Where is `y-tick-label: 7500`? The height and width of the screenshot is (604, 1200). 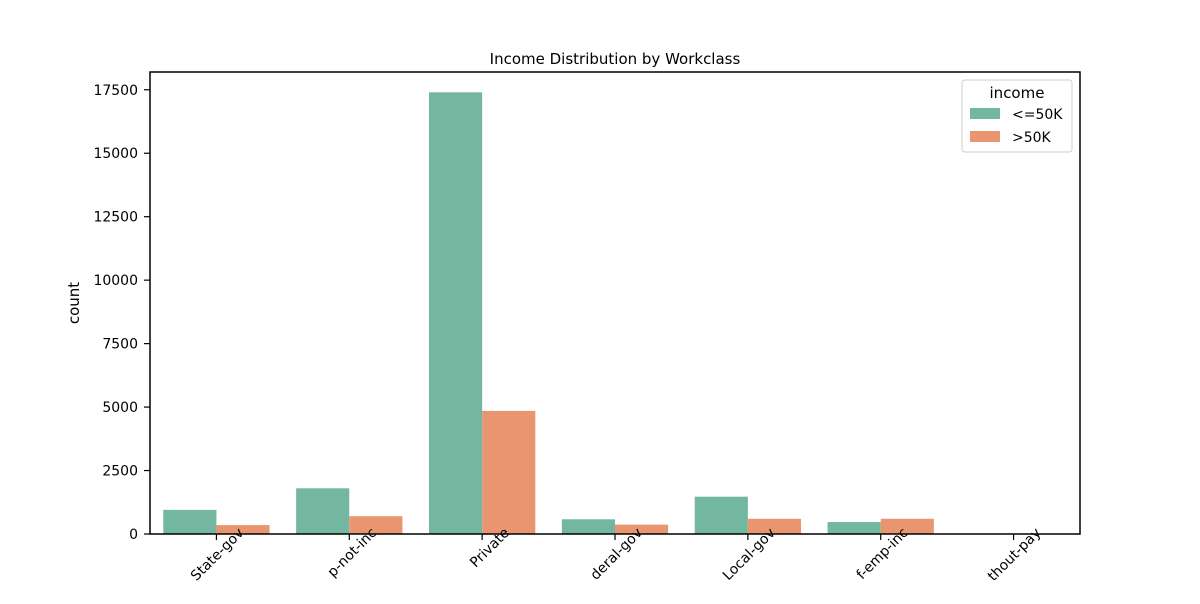
y-tick-label: 7500 is located at coordinates (120, 345).